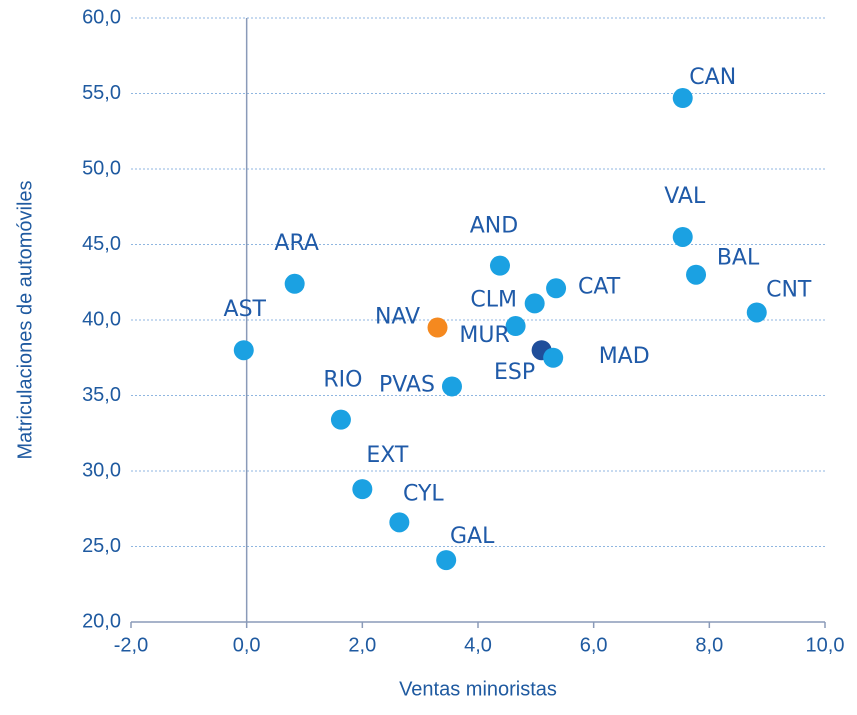 The height and width of the screenshot is (715, 857). What do you see at coordinates (624, 356) in the screenshot?
I see `point-label: MAD` at bounding box center [624, 356].